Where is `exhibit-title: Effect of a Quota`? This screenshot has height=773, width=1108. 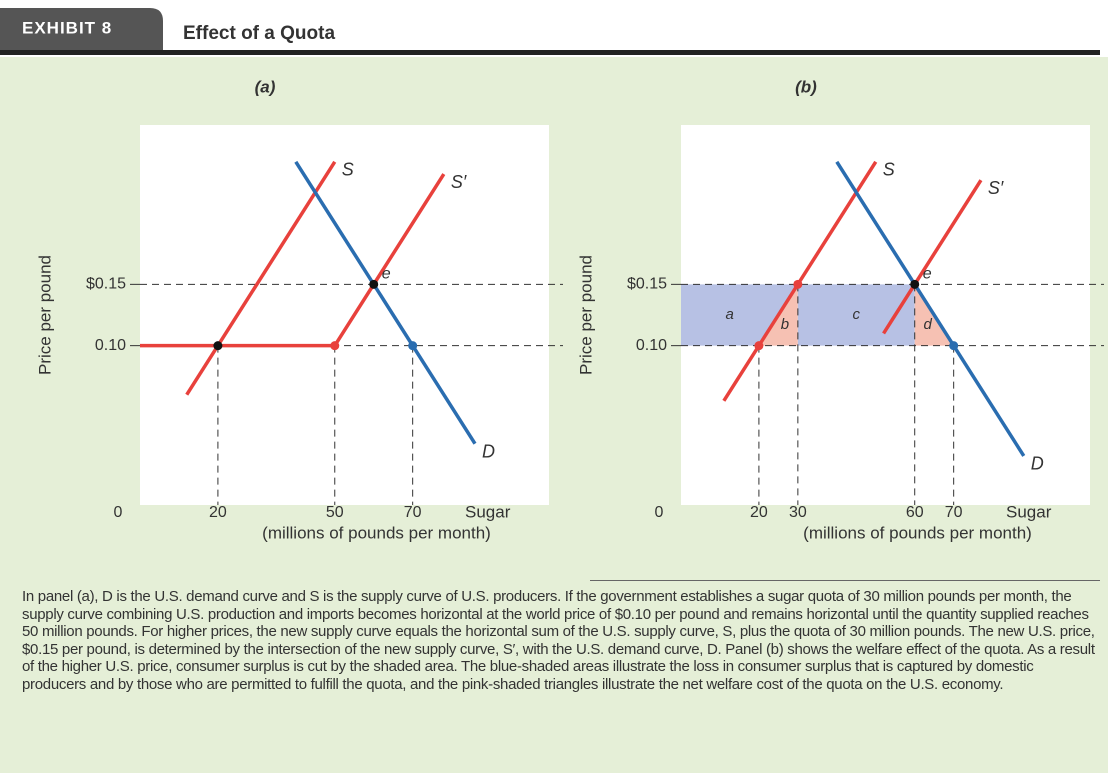
exhibit-title: Effect of a Quota is located at coordinates (259, 33).